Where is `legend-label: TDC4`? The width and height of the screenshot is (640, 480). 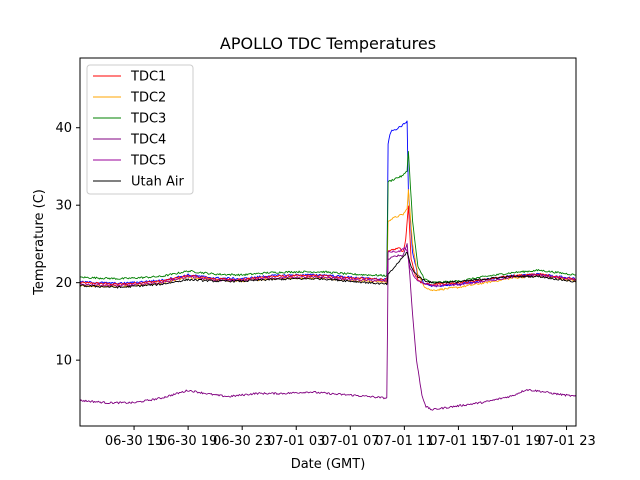
legend-label: TDC4 is located at coordinates (148, 140).